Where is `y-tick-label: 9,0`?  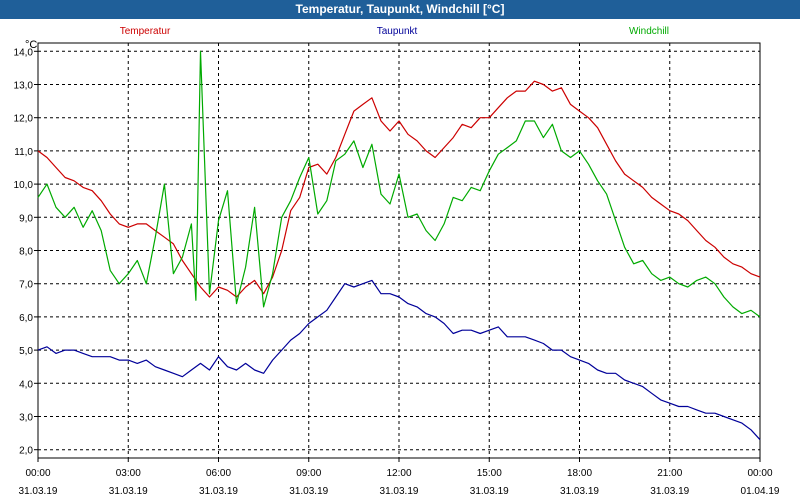
y-tick-label: 9,0 is located at coordinates (26, 218).